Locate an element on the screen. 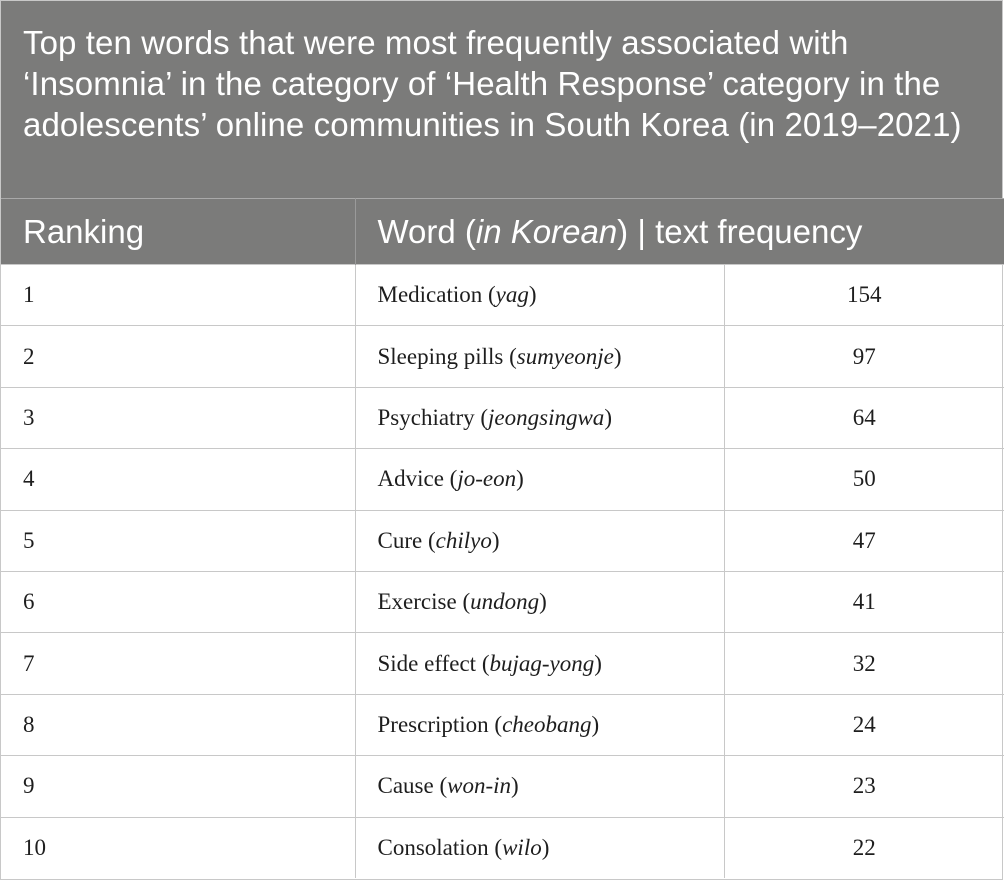  rank-cell: 9 is located at coordinates (178, 786).